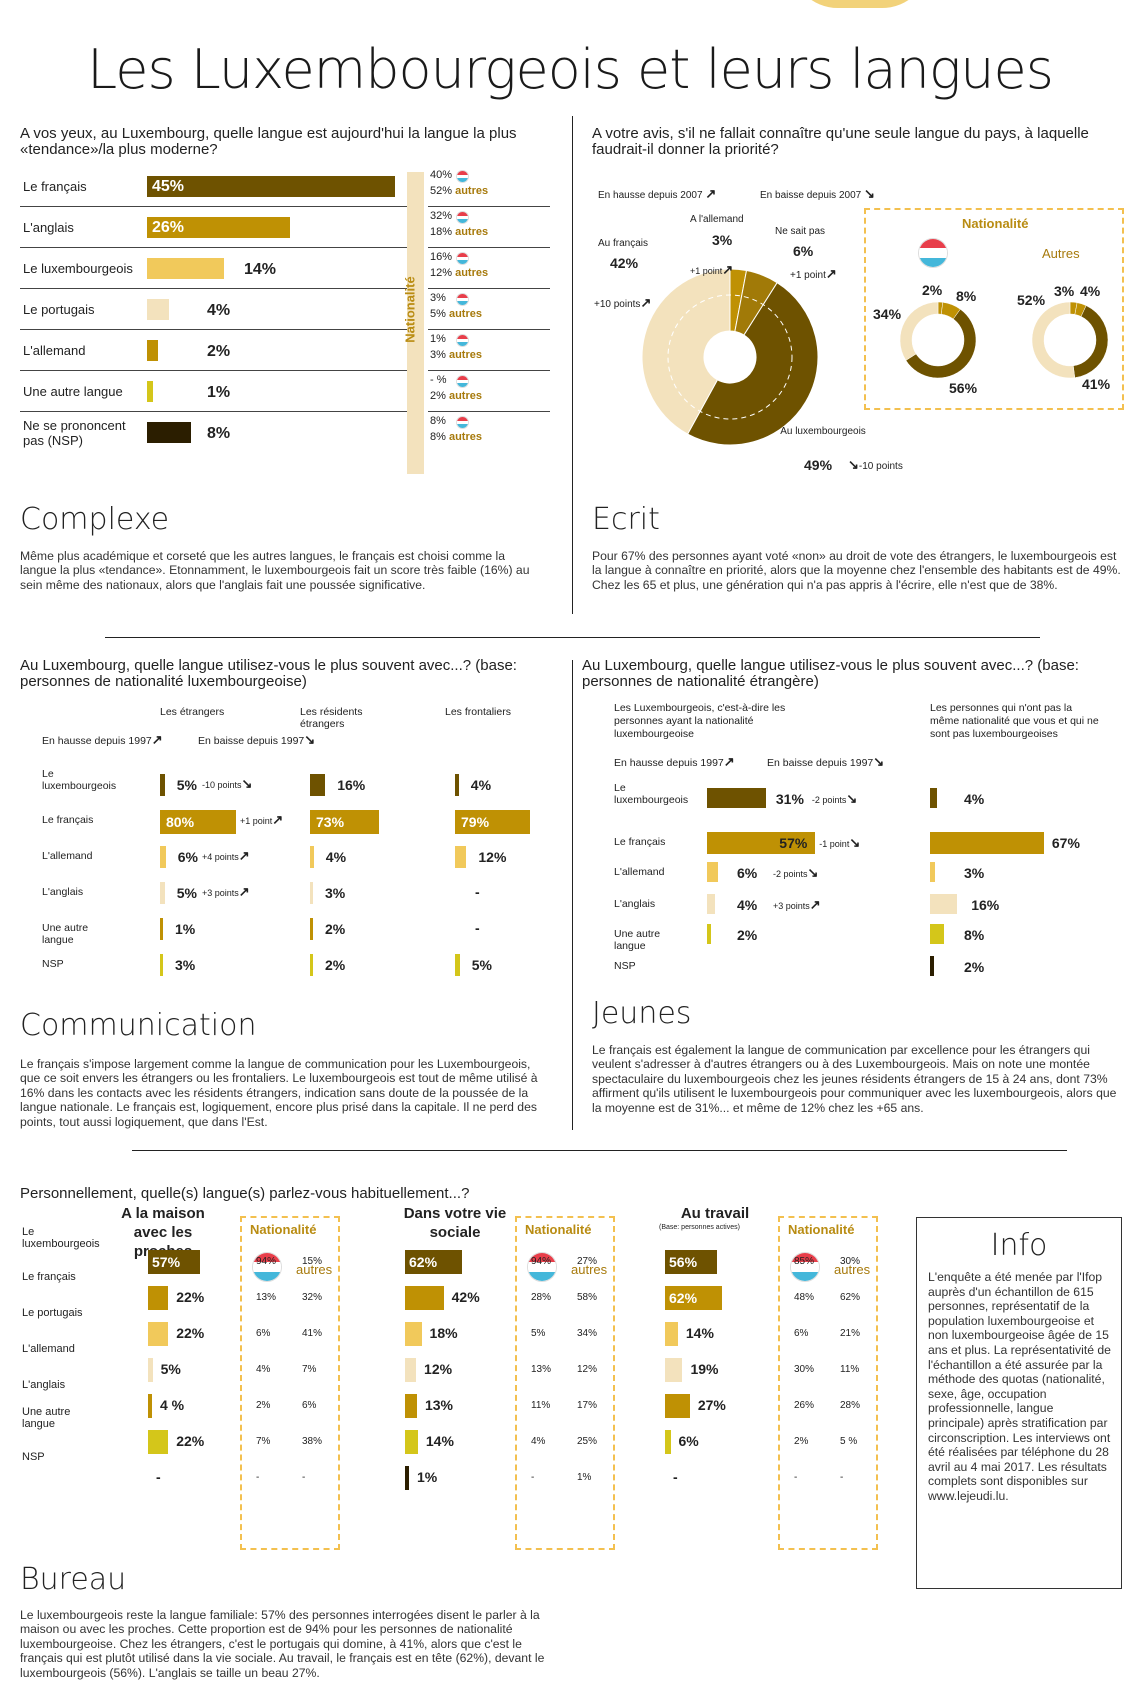 This screenshot has height=1698, width=1140. What do you see at coordinates (443, 232) in the screenshot?
I see `s1-autres-value: 18%` at bounding box center [443, 232].